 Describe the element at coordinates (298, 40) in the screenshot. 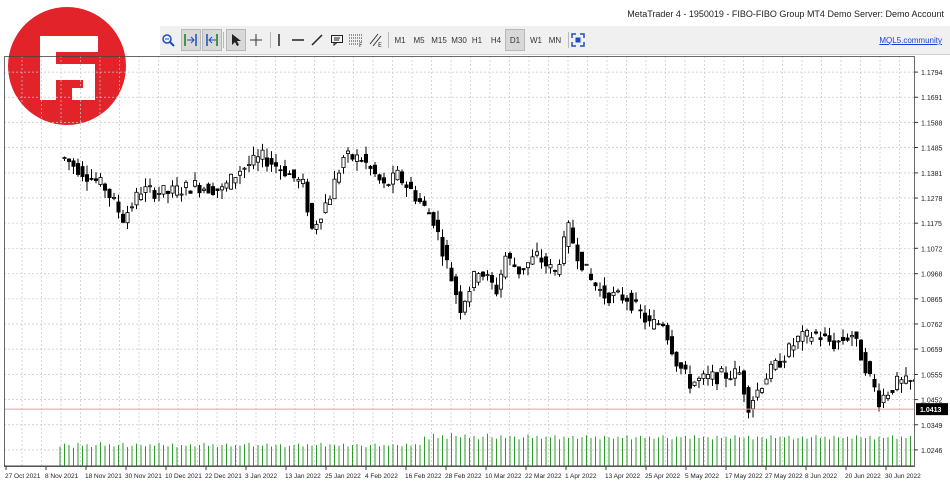

I see `horizontal-line-icon` at that location.